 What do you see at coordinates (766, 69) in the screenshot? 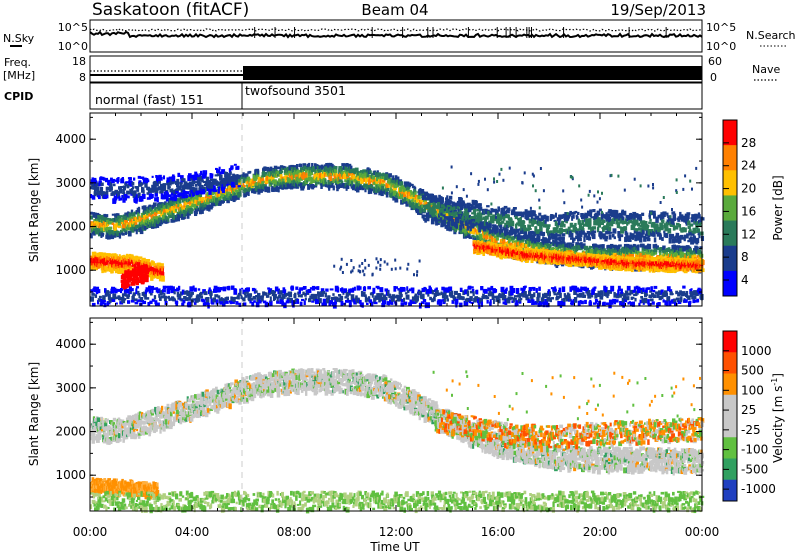
I see `nave-label: Nave` at bounding box center [766, 69].